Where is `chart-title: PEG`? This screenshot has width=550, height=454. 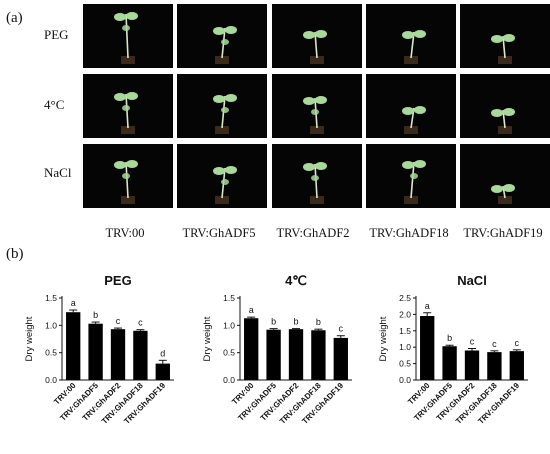
chart-title: PEG is located at coordinates (117, 280).